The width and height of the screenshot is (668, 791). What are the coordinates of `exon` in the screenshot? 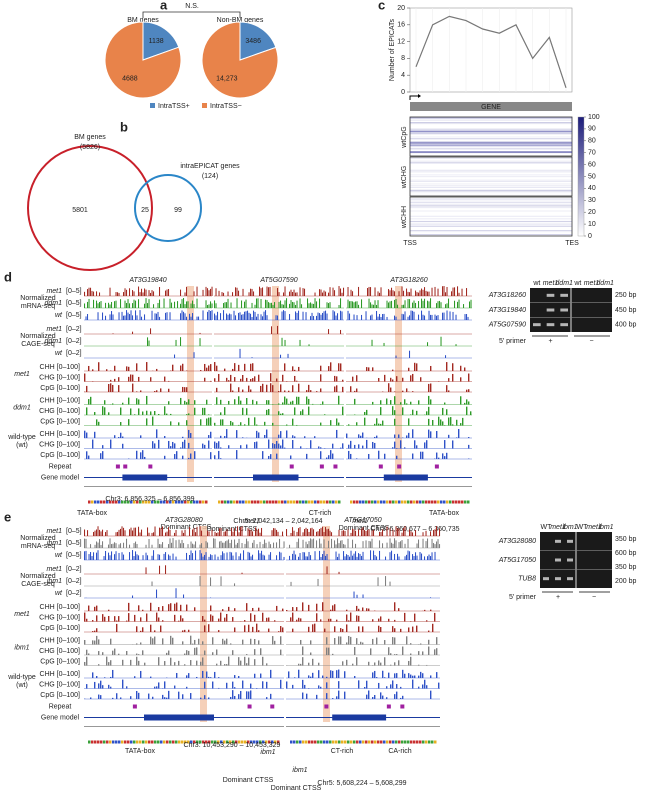 It's located at (276, 477).